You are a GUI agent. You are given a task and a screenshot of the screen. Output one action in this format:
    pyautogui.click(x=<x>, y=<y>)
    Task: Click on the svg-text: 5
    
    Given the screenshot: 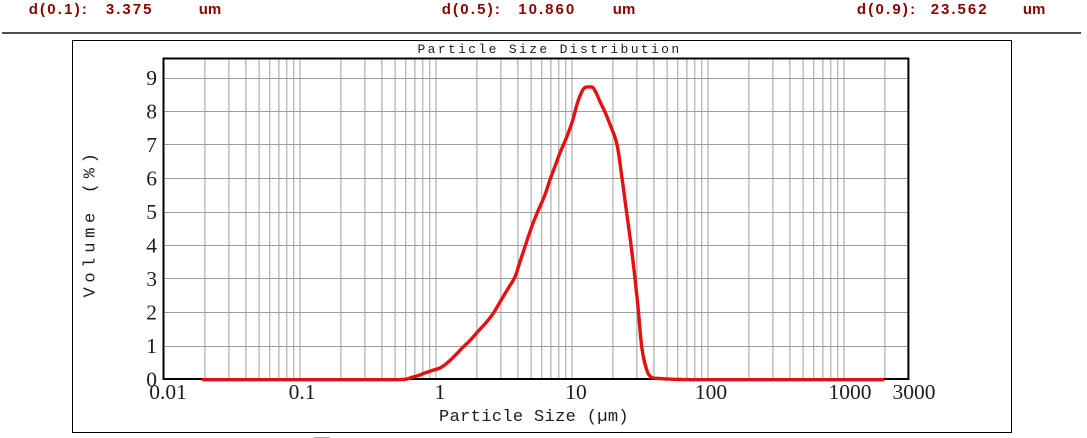 What is the action you would take?
    pyautogui.click(x=151, y=212)
    